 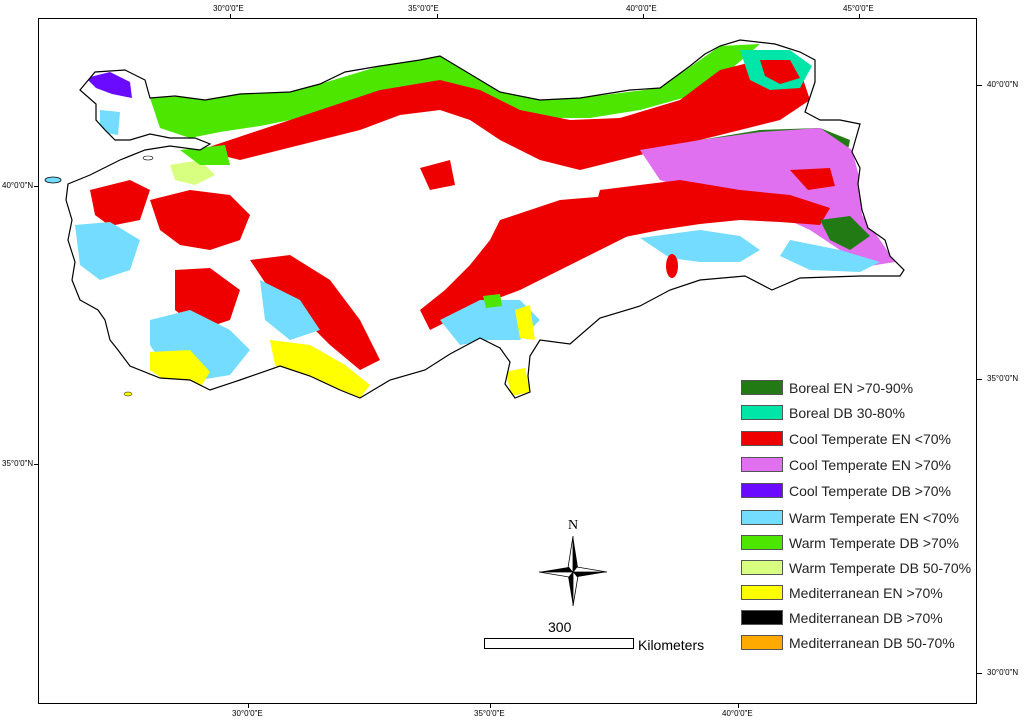 What do you see at coordinates (18, 185) in the screenshot?
I see `left-tick-label: 40°0'0"N` at bounding box center [18, 185].